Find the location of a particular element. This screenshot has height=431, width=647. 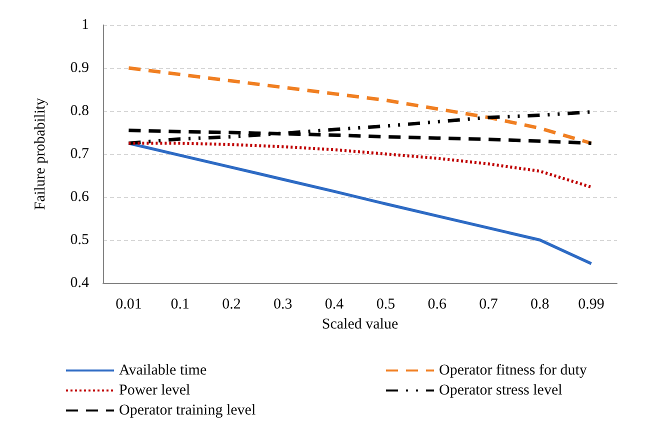

y-tick-label: 1 is located at coordinates (85, 25).